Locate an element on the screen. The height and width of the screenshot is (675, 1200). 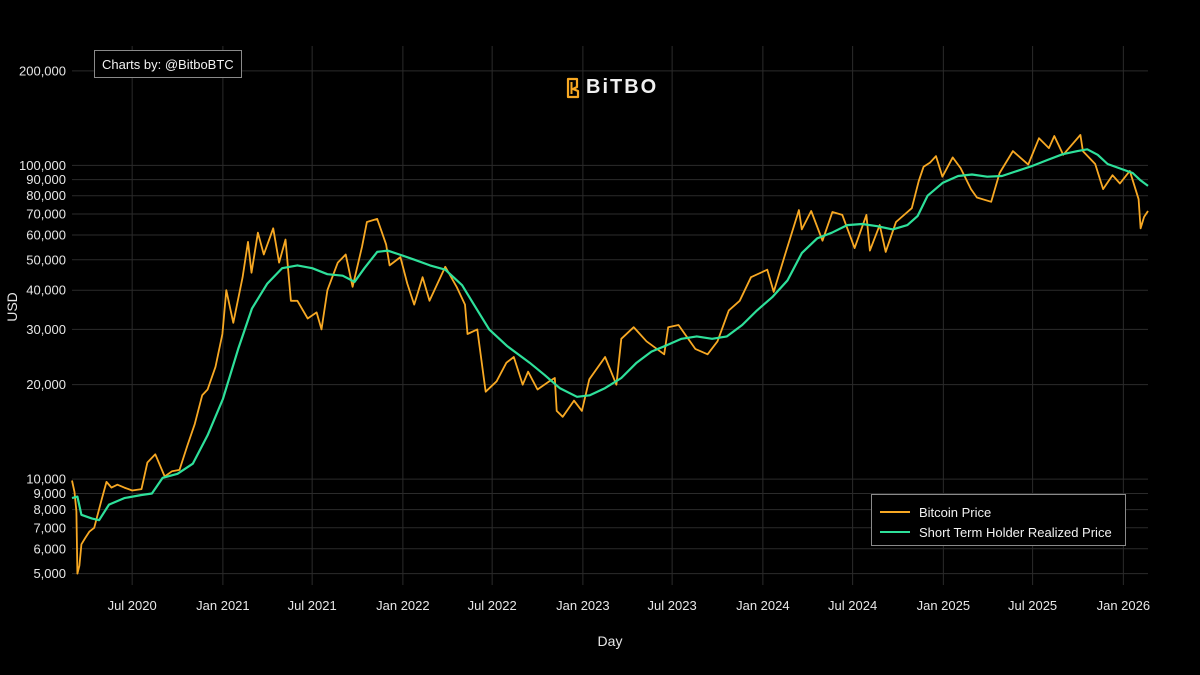
y-tick-label: 200,000 is located at coordinates (42, 70).